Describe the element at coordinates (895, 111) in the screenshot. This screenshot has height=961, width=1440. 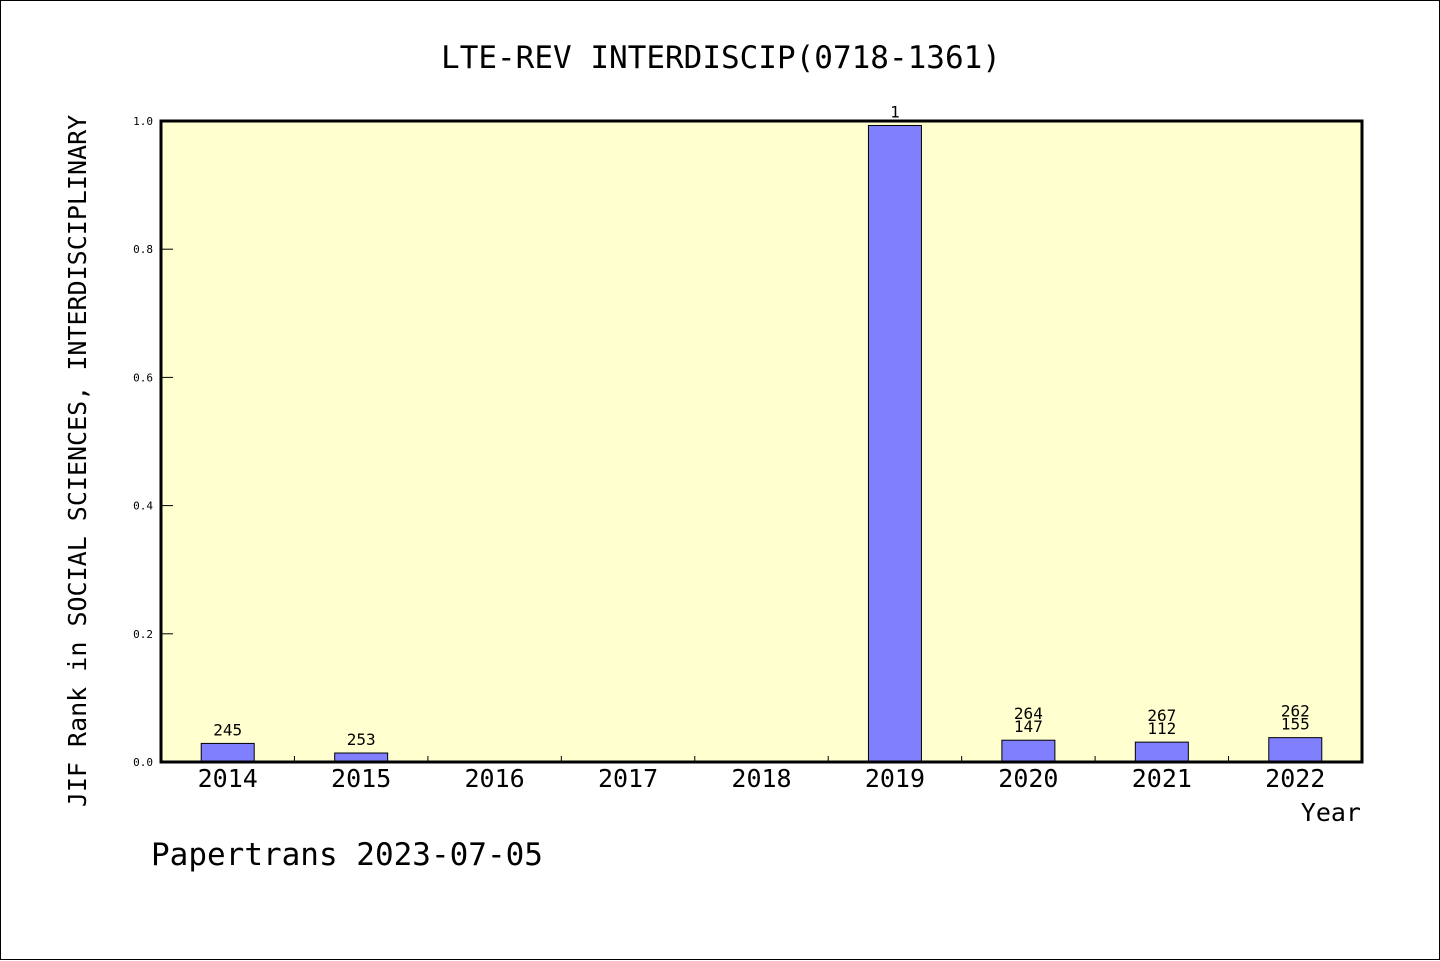
I see `data-label-2019: 1` at that location.